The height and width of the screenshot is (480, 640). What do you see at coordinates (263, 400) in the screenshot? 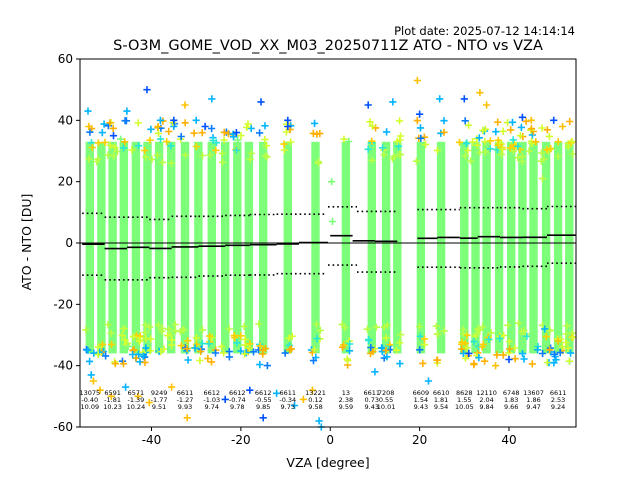
I see `stat-mean: -0.55` at bounding box center [263, 400].